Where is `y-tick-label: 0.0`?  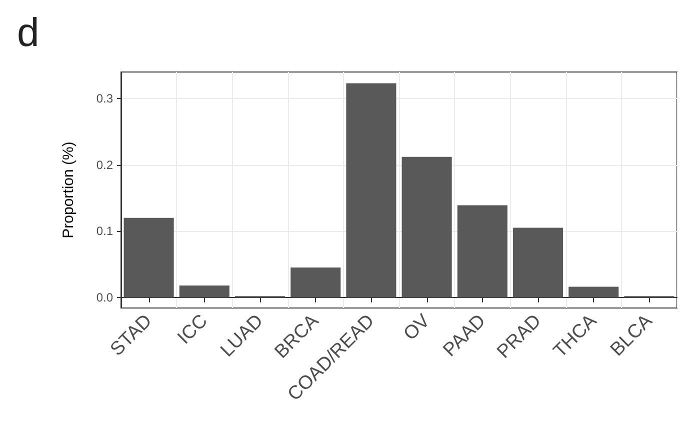
y-tick-label: 0.0 is located at coordinates (105, 297).